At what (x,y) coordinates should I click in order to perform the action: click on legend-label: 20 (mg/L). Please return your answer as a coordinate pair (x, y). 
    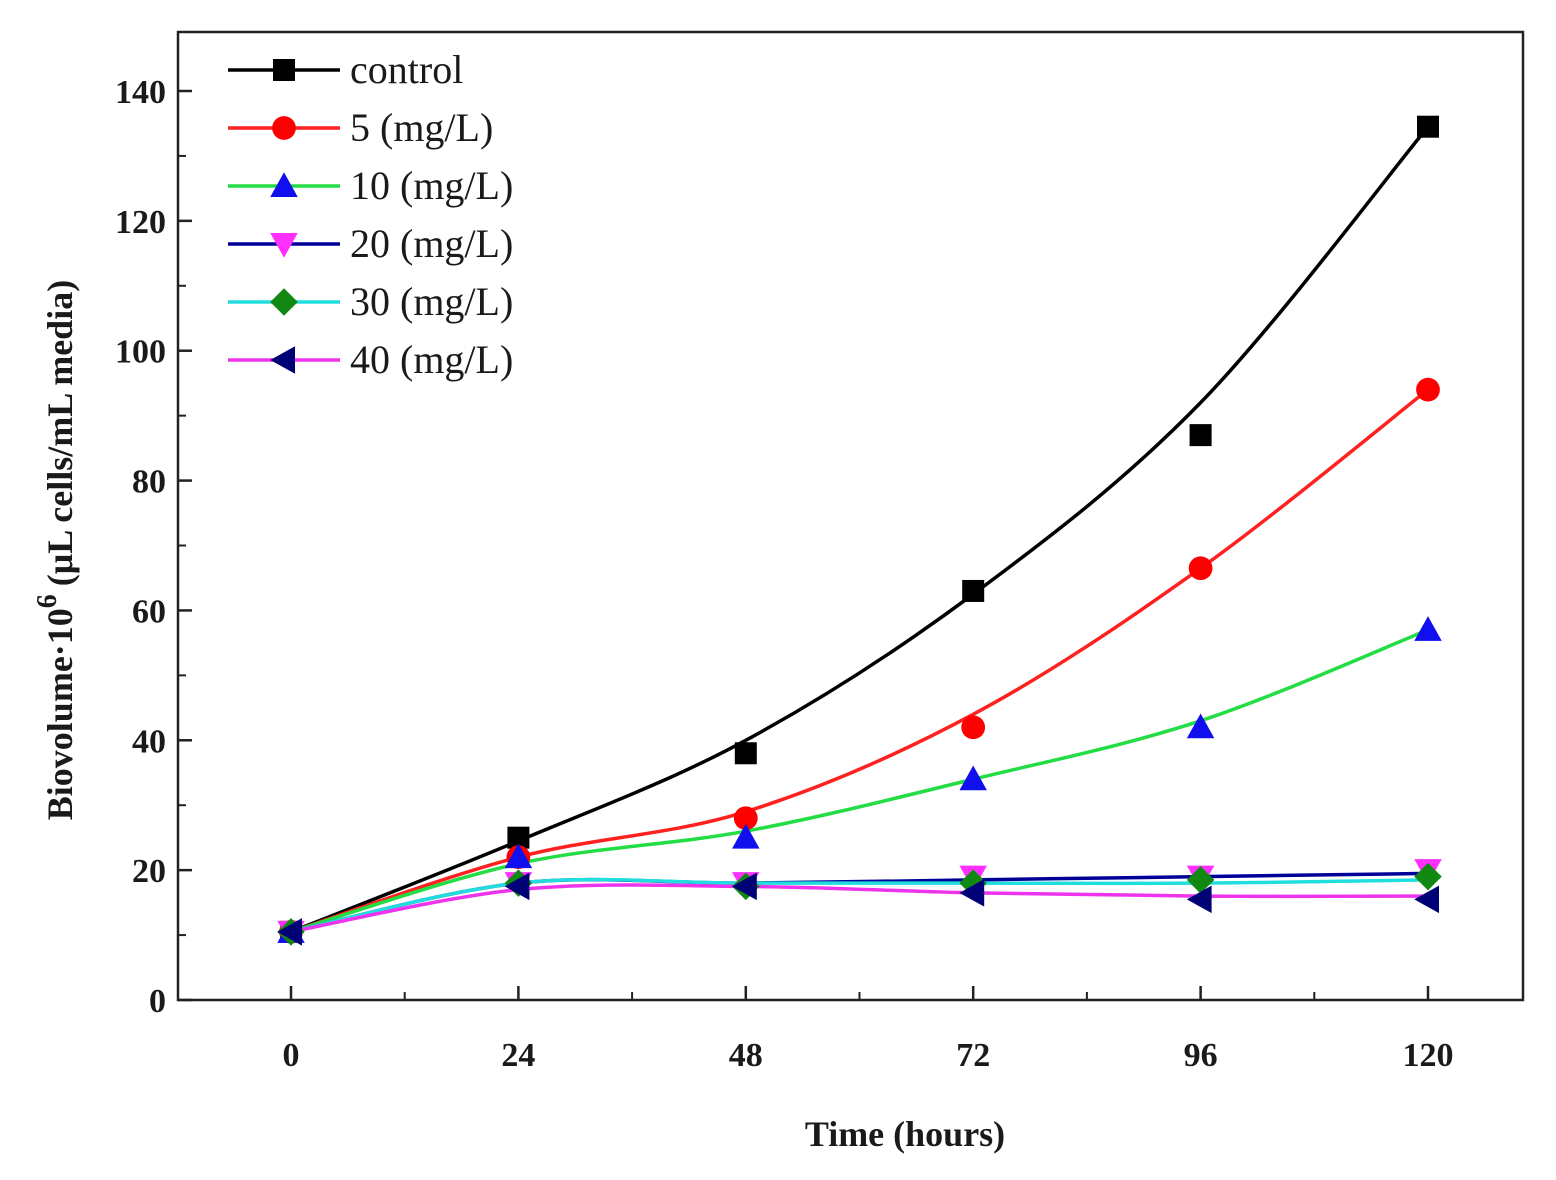
    Looking at the image, I should click on (431, 243).